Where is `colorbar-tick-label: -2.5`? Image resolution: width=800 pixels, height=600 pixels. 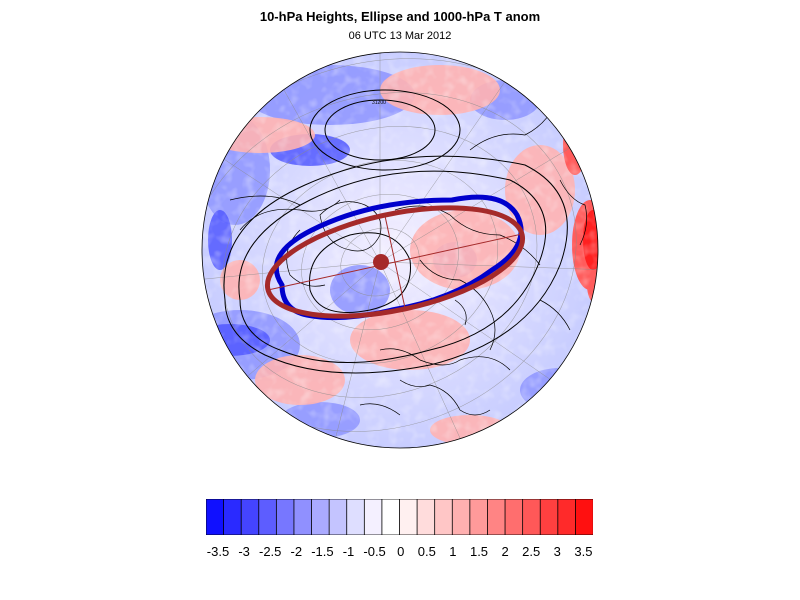 colorbar-tick-label: -2.5 is located at coordinates (270, 551).